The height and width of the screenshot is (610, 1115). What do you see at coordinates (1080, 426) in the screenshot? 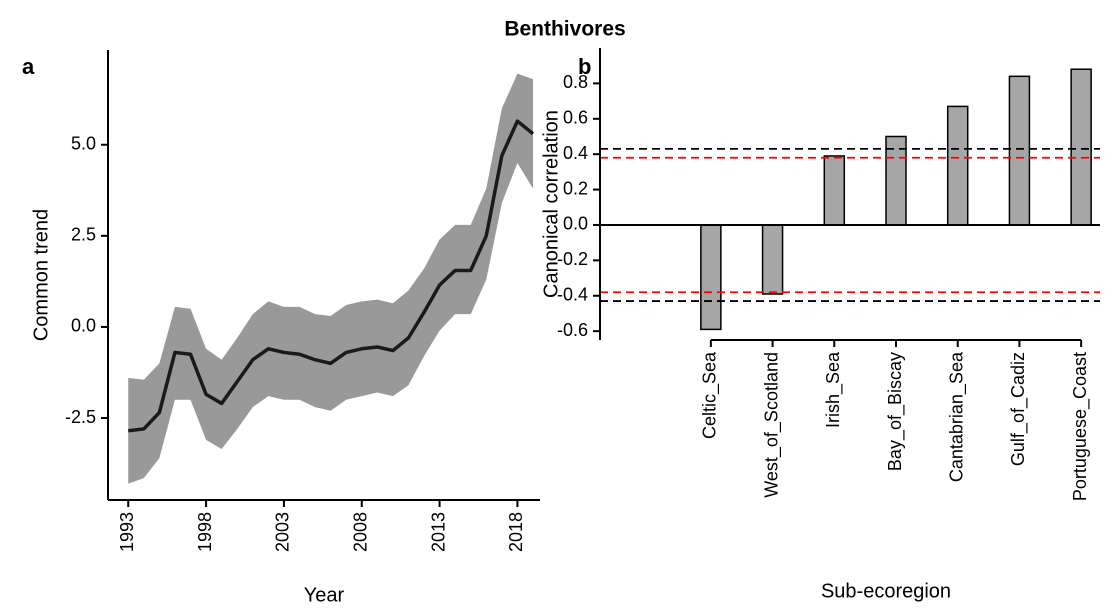
I see `x-tick-label: Portuguese_Coast` at bounding box center [1080, 426].